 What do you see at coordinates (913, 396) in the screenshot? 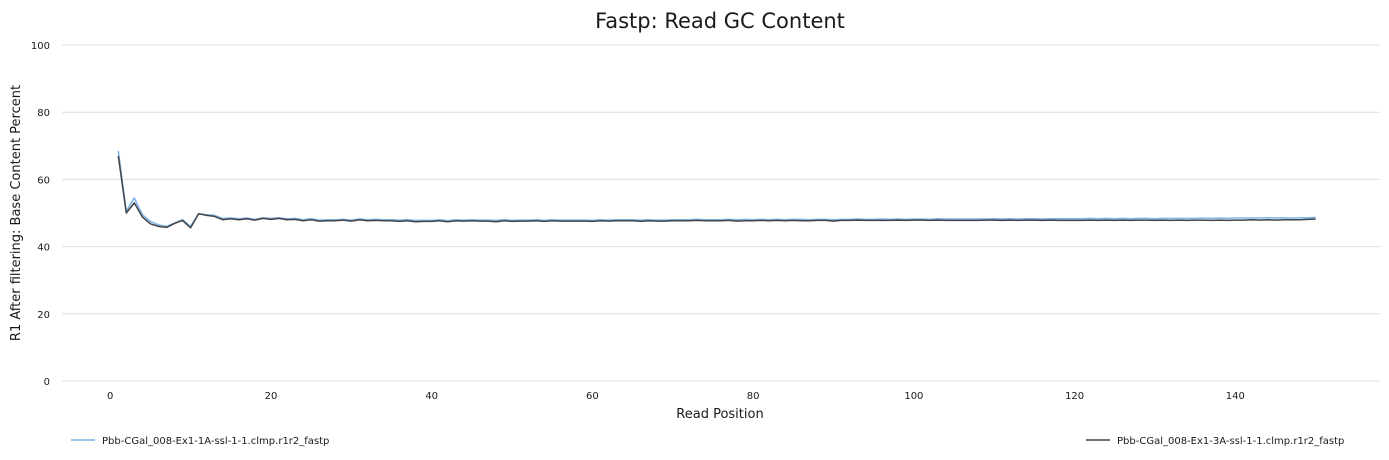
I see `x-tick-label: 100` at bounding box center [913, 396].